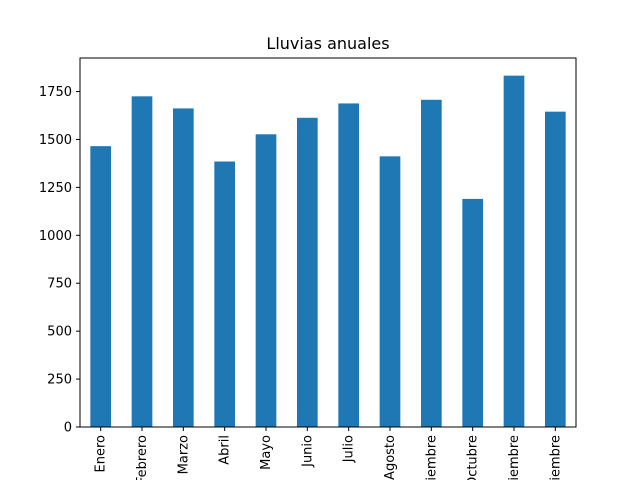 The height and width of the screenshot is (484, 640). I want to click on bar-noviembre, so click(514, 251).